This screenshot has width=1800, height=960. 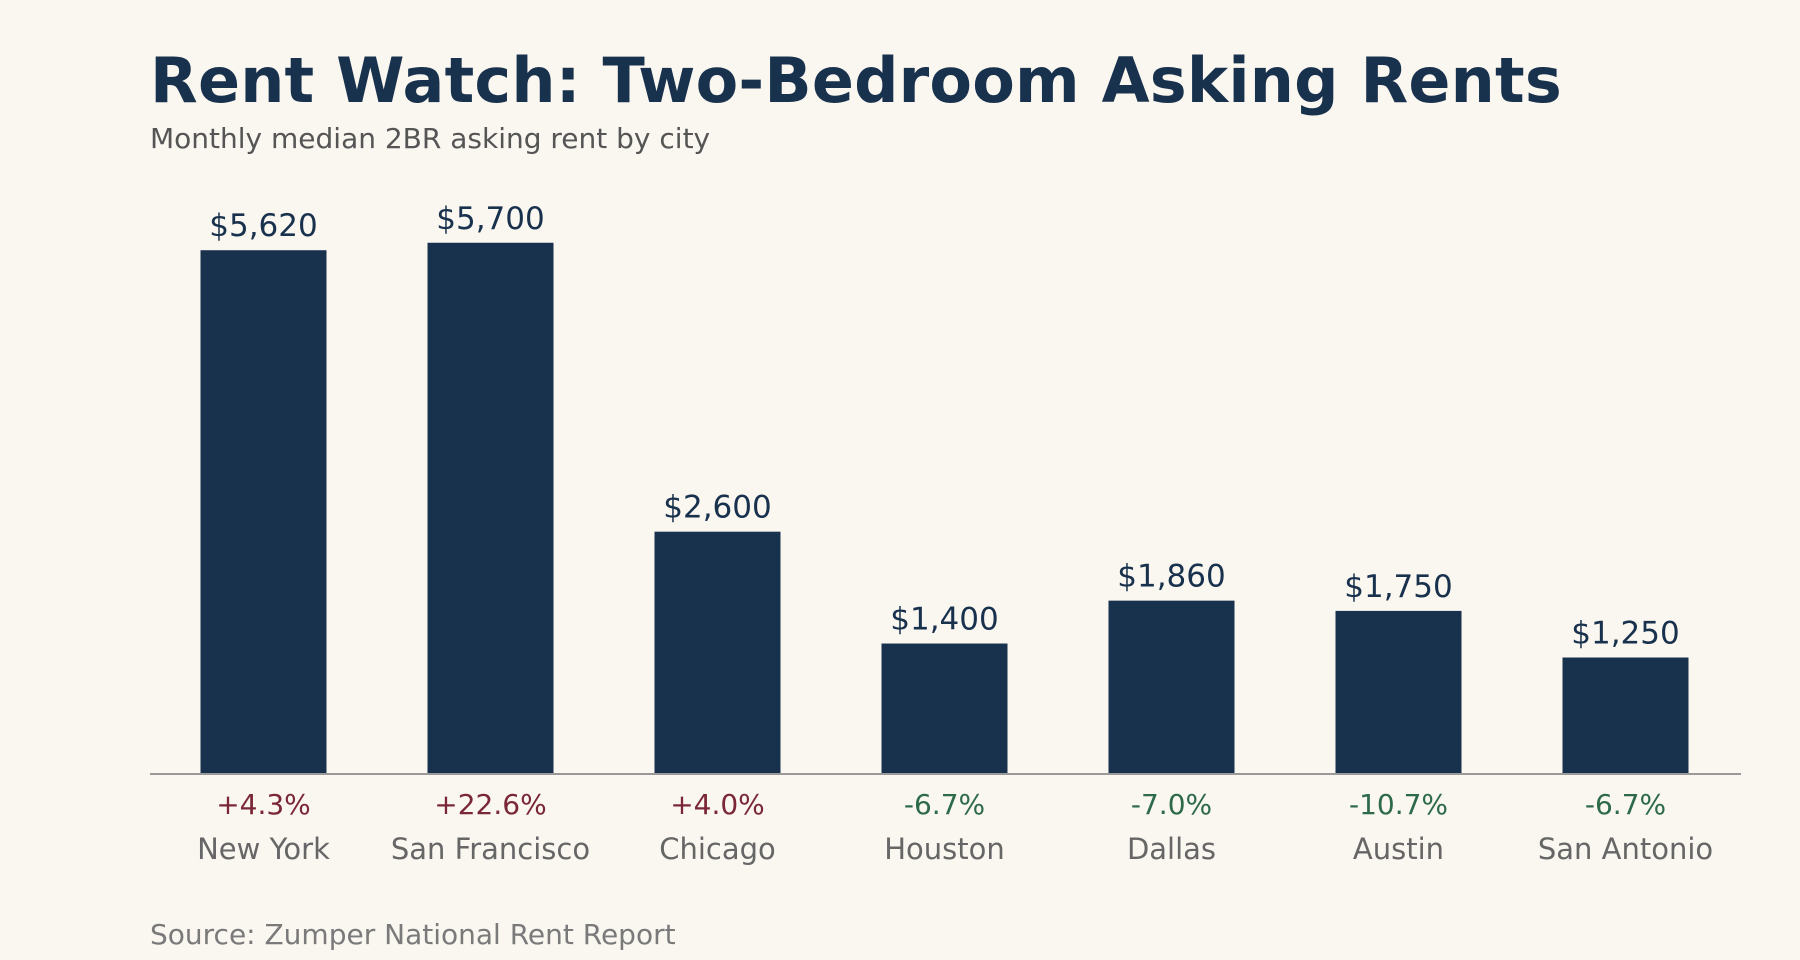 I want to click on category-tick-label: New York, so click(x=263, y=849).